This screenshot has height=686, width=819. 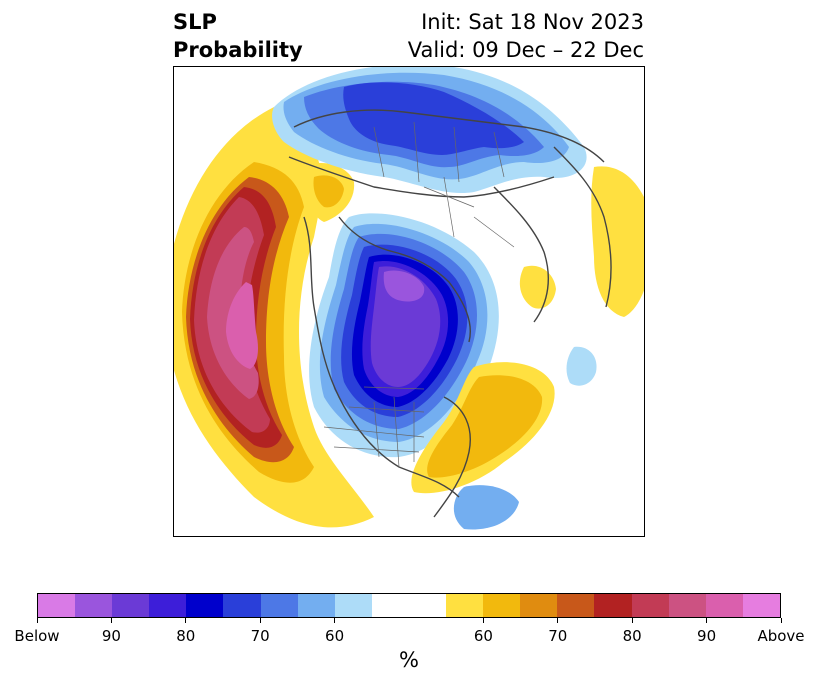 I want to click on title-left: SLP Probability, so click(x=238, y=36).